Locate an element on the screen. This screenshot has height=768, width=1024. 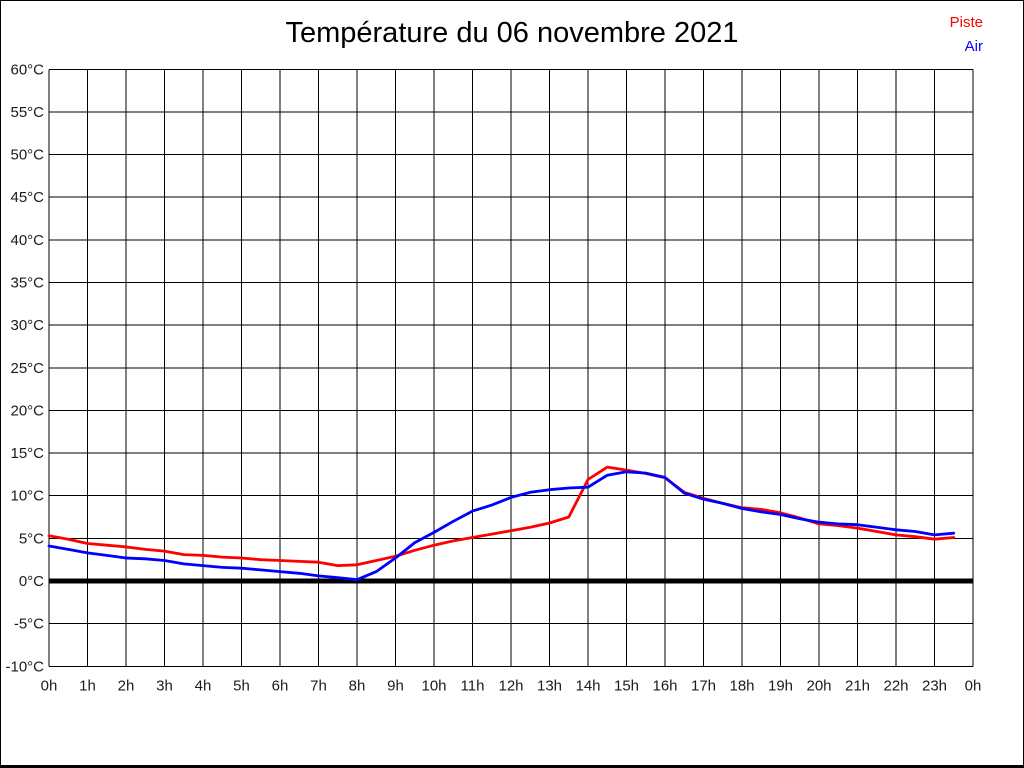
x-tick-label: 6h is located at coordinates (280, 685).